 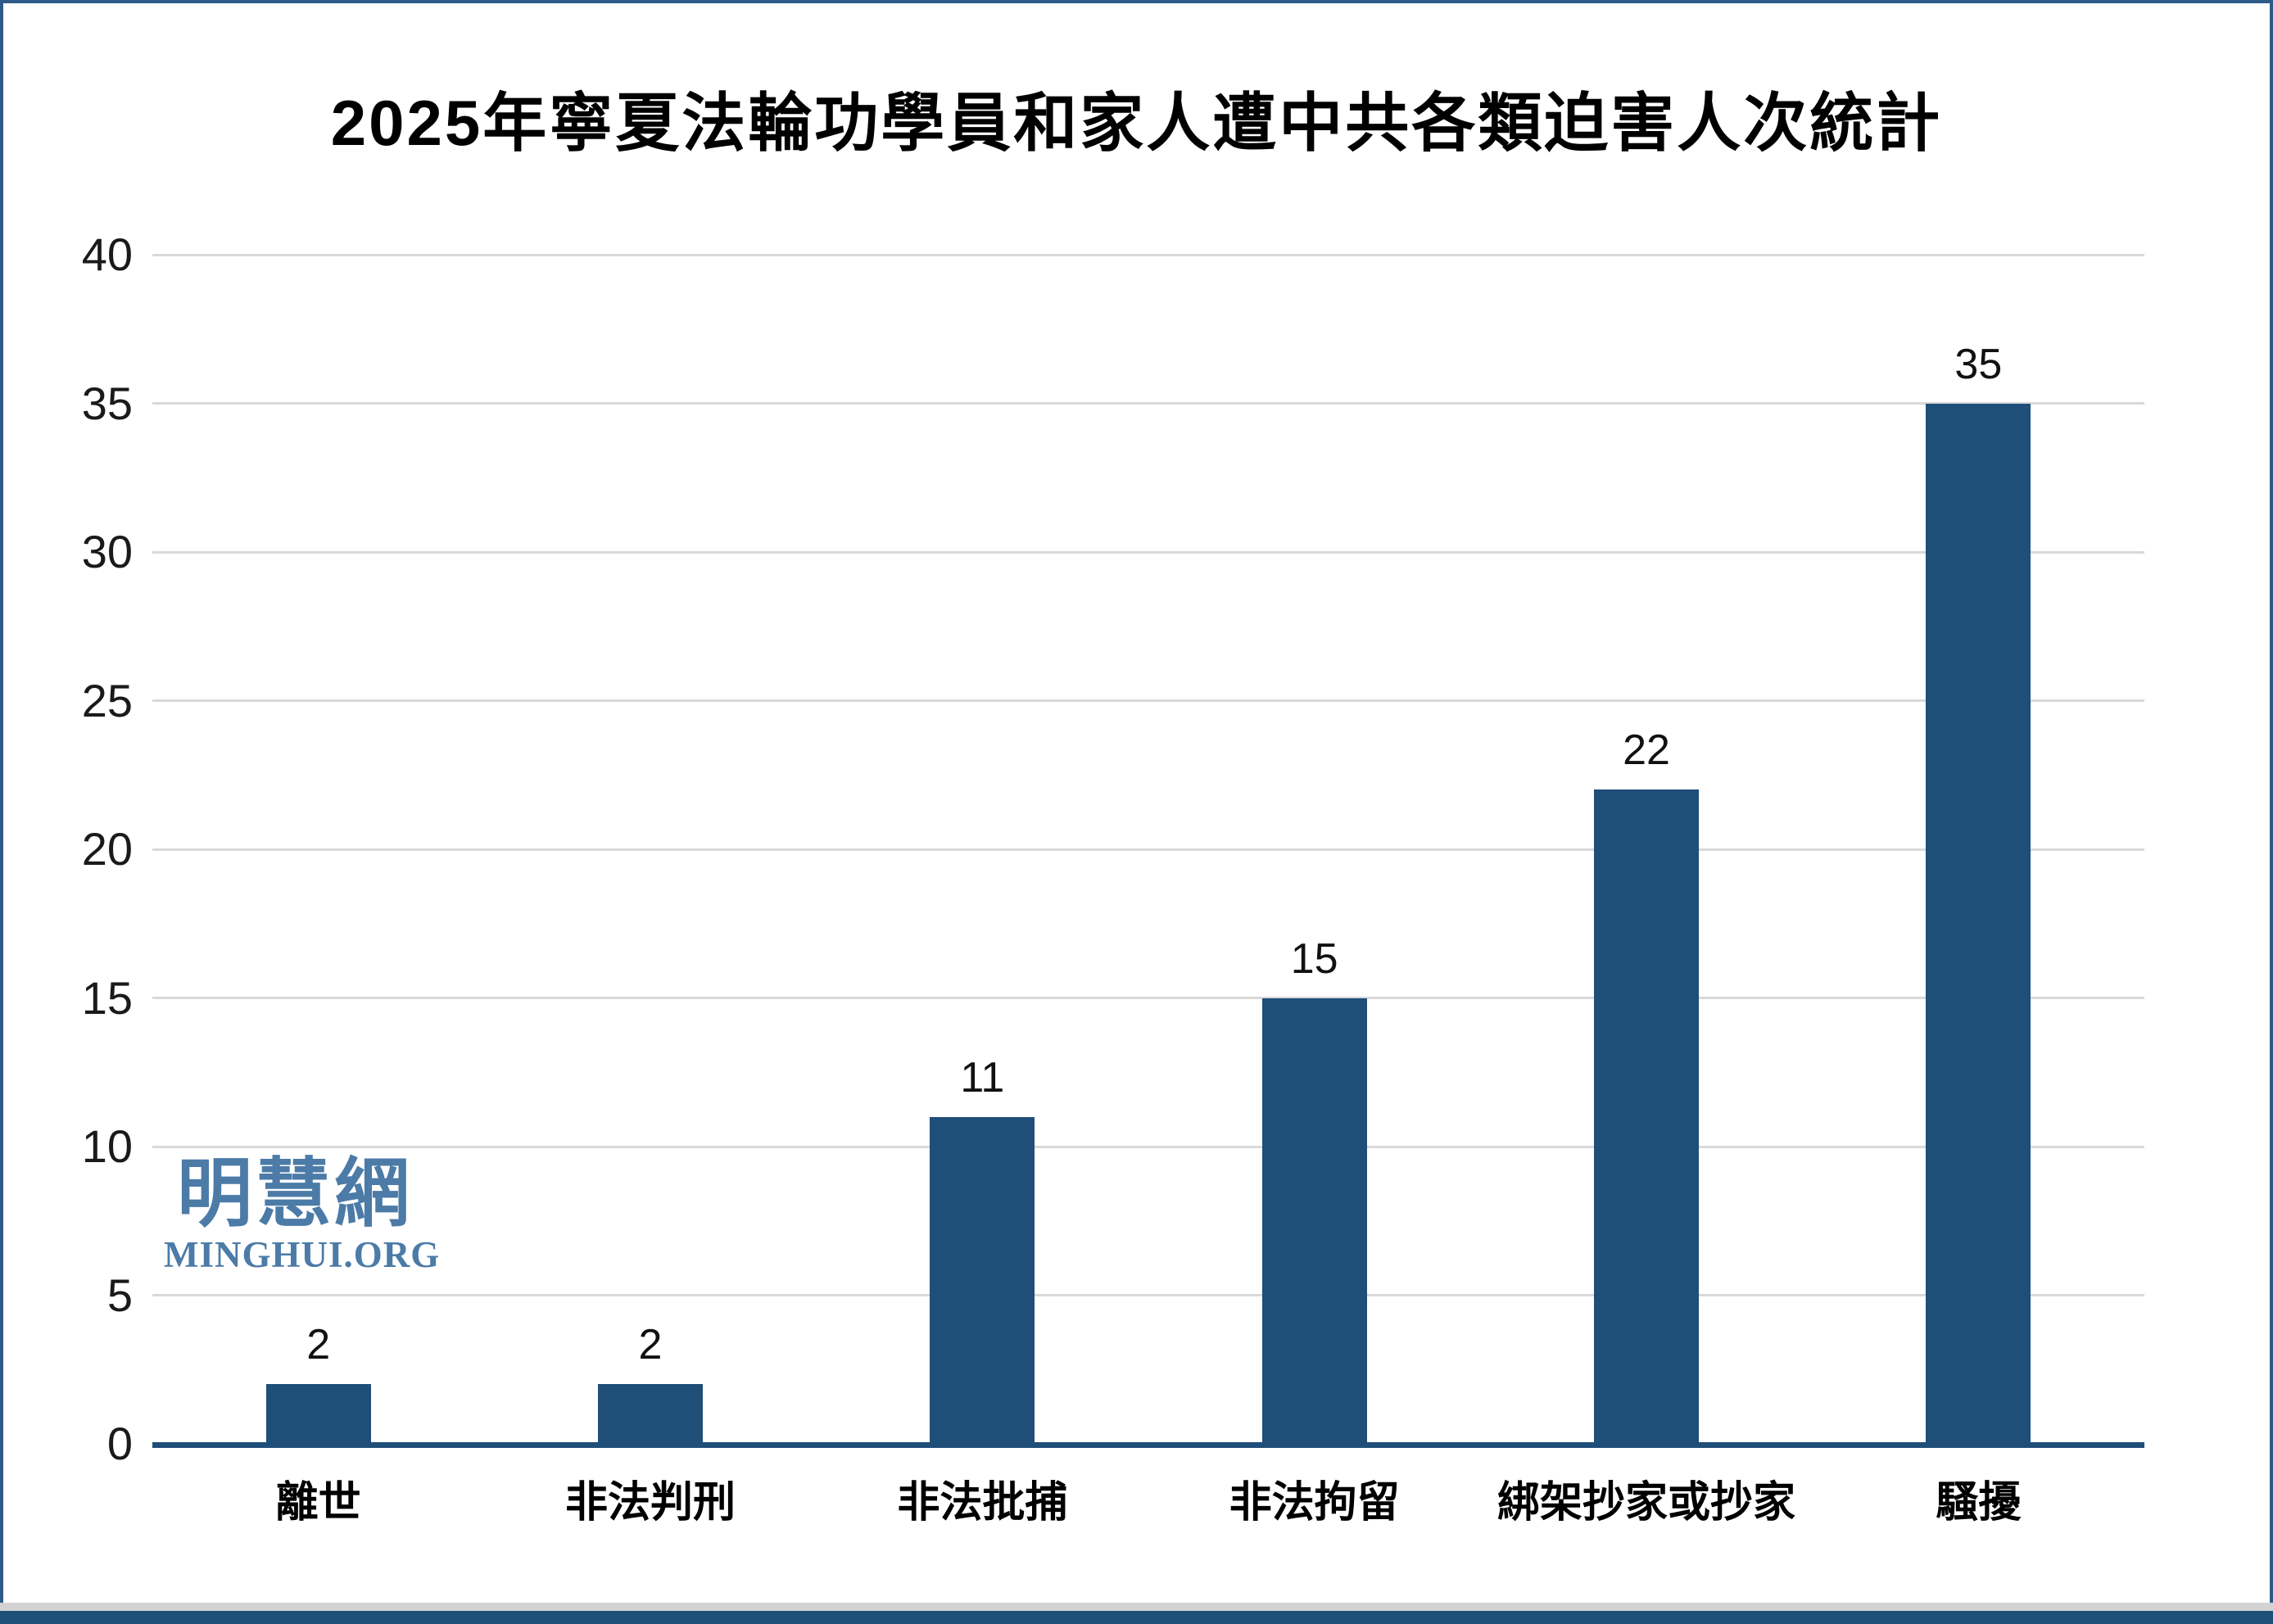 I want to click on bottom-blue-strip, so click(x=1136, y=1617).